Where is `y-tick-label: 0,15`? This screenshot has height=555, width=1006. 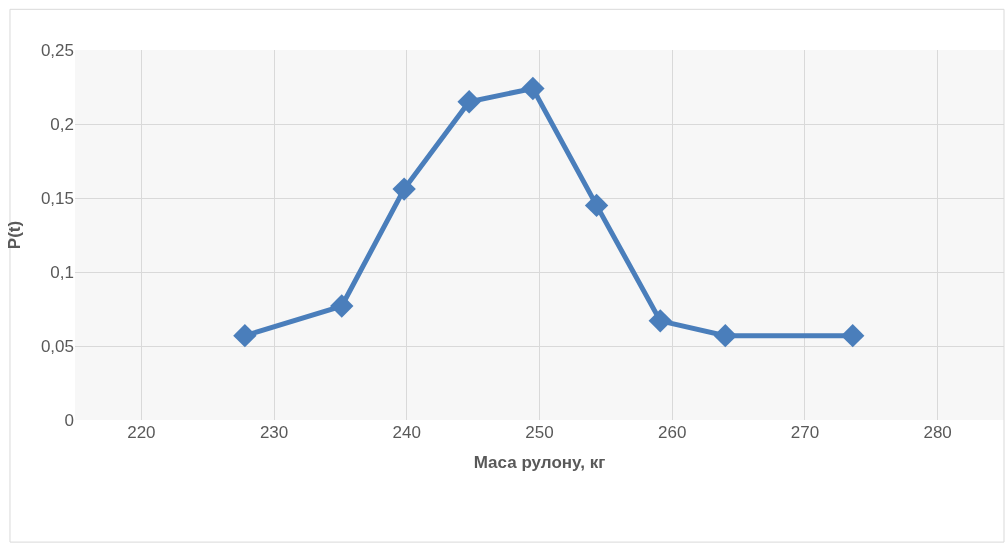
y-tick-label: 0,15 is located at coordinates (57, 198).